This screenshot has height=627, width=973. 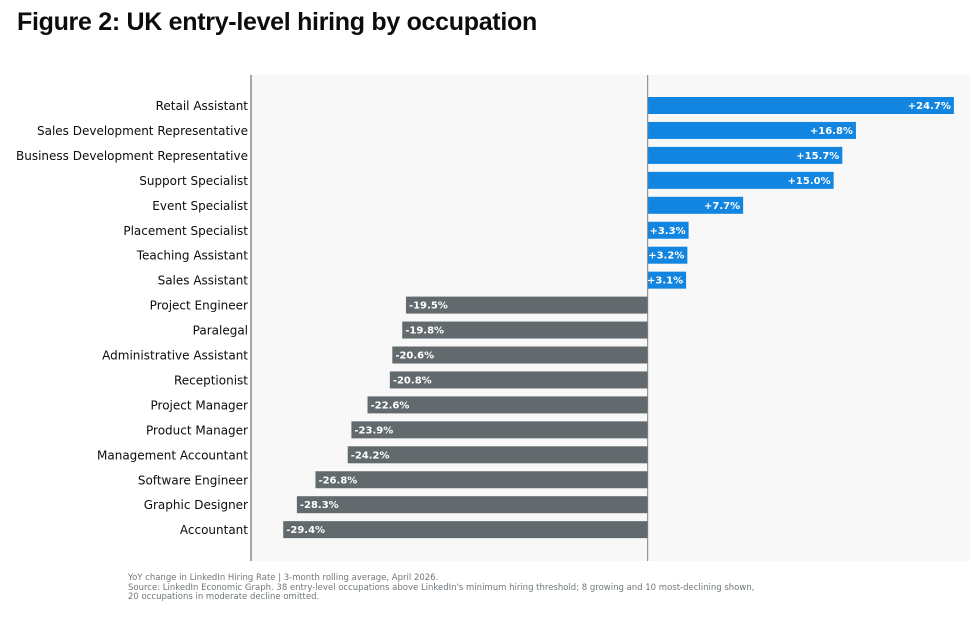 What do you see at coordinates (751, 130) in the screenshot?
I see `bar-sales-development-representative` at bounding box center [751, 130].